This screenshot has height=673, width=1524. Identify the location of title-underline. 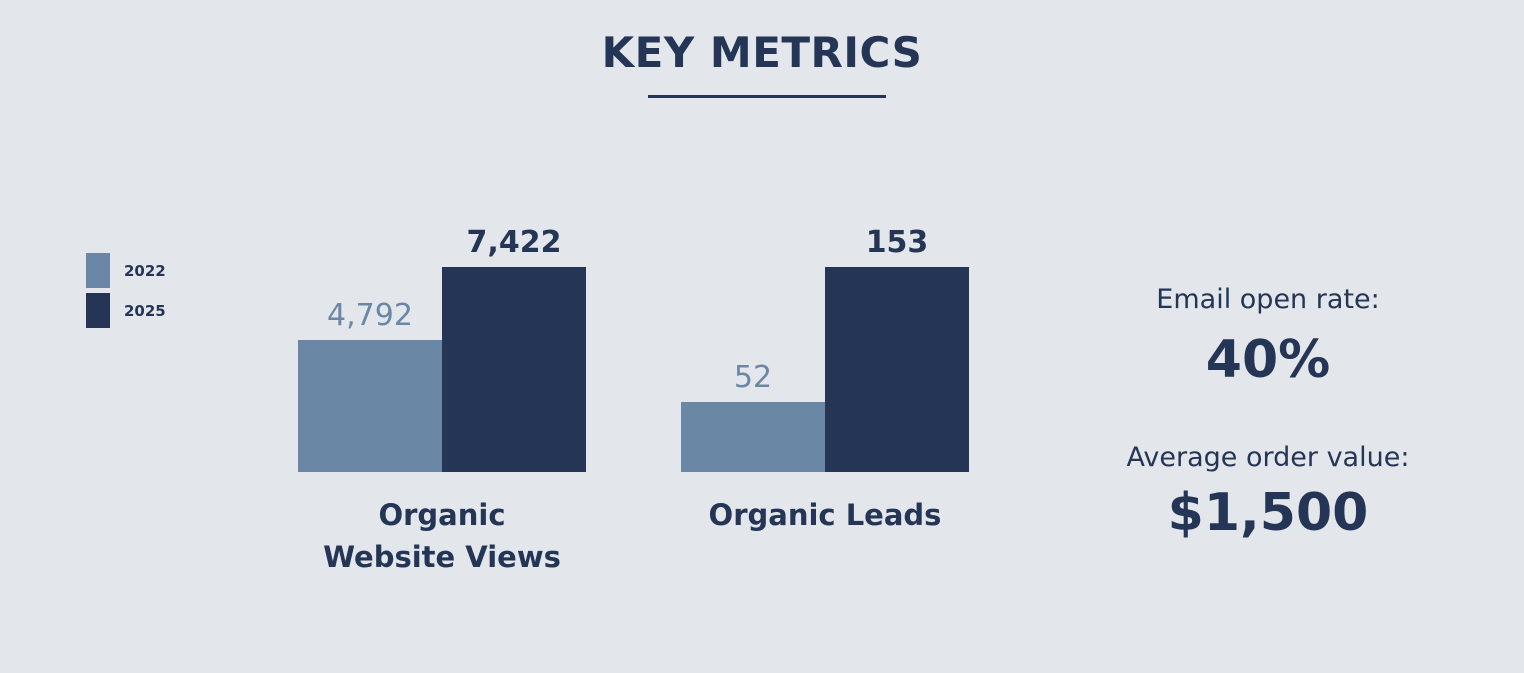
(767, 96).